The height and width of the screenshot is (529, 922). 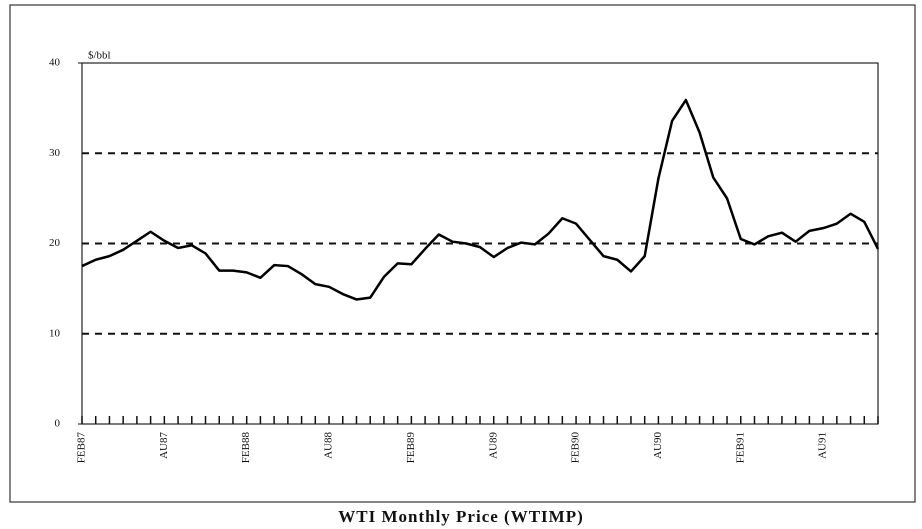 I want to click on y-tick-label: 0, so click(x=58, y=424).